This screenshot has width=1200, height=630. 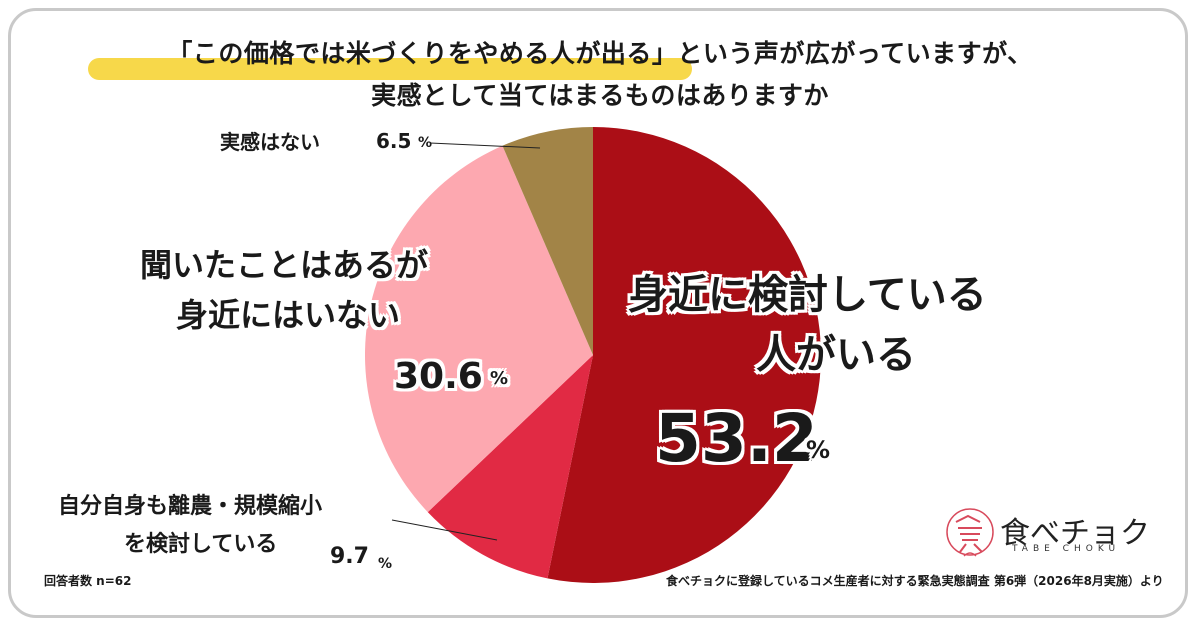 What do you see at coordinates (600, 53) in the screenshot?
I see `chart-title-line1: 「この価格では米づくりをやめる人が出る」という声が広がっていますが、` at bounding box center [600, 53].